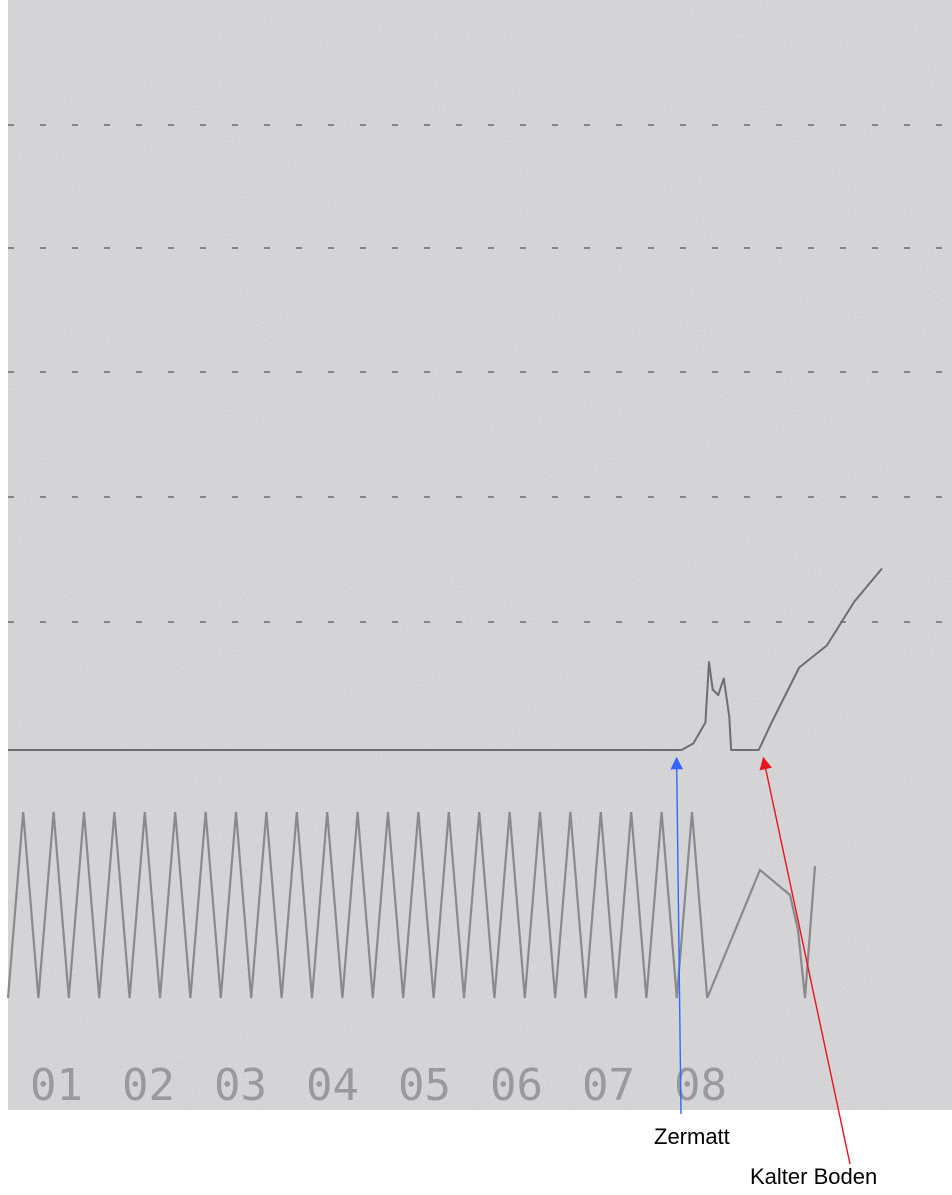  What do you see at coordinates (761, 932) in the screenshot?
I see `sawtooth-disturbed` at bounding box center [761, 932].